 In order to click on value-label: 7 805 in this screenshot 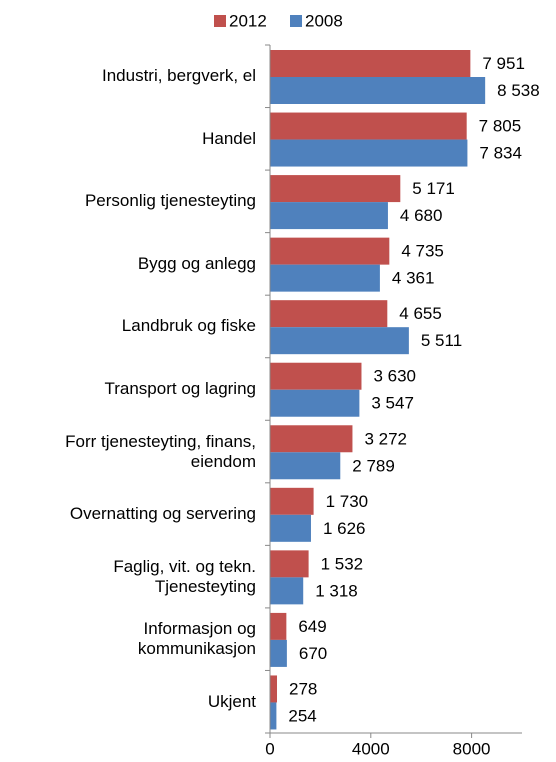, I will do `click(500, 126)`.